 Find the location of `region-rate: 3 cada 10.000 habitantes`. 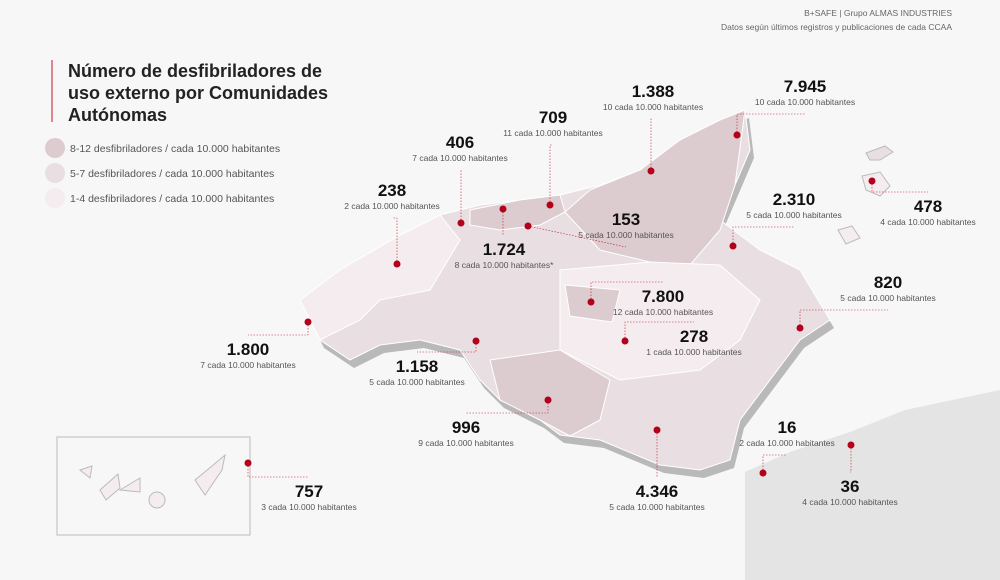

region-rate: 3 cada 10.000 habitantes is located at coordinates (308, 507).